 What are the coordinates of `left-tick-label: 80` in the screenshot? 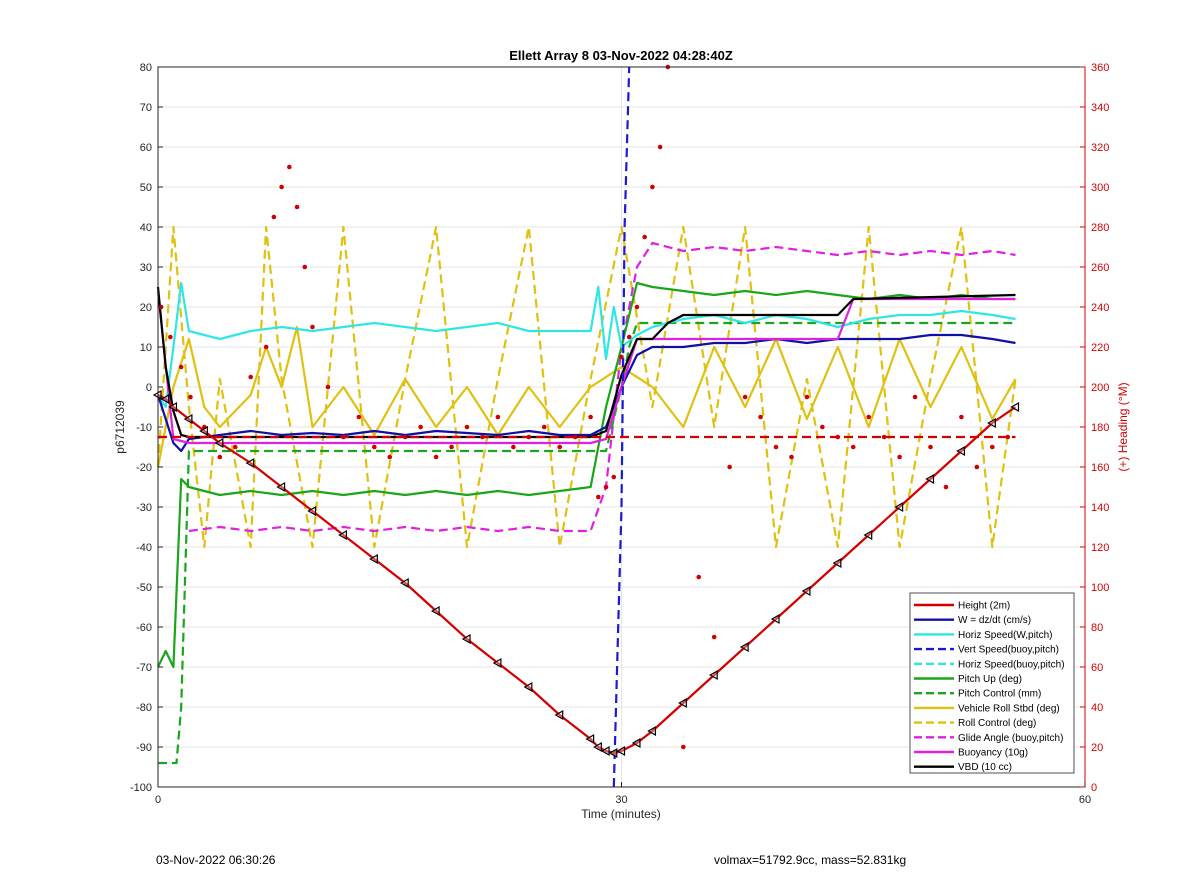 It's located at (146, 68).